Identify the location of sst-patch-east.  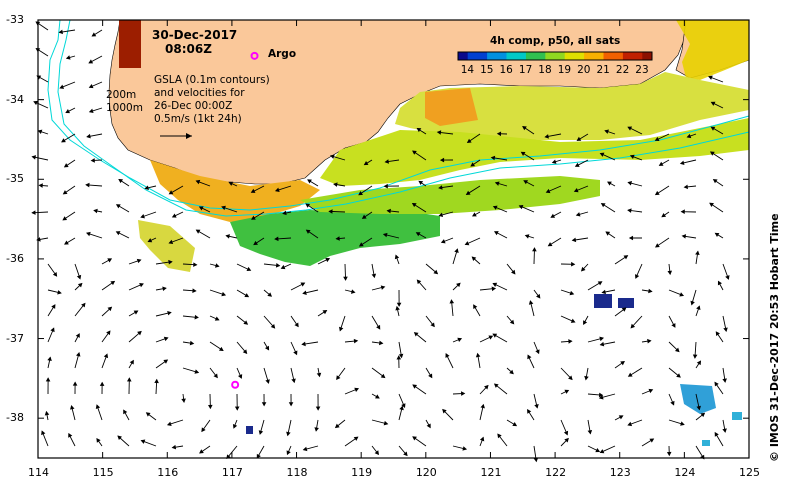
(712, 50).